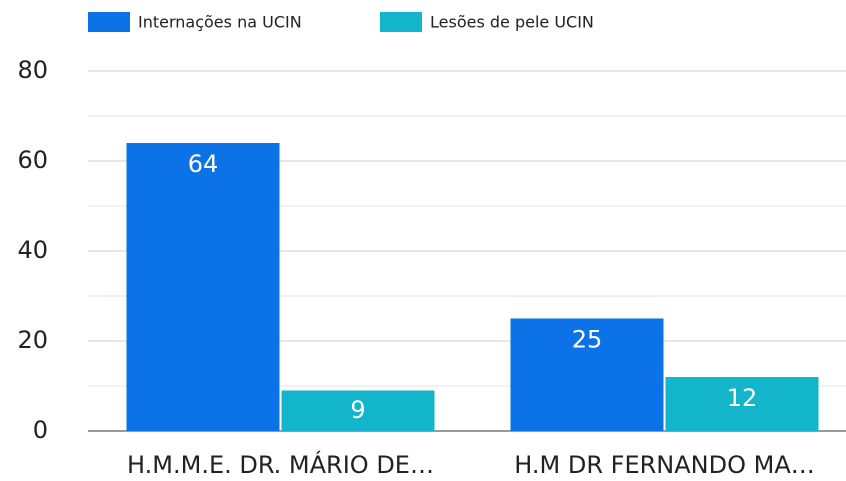  What do you see at coordinates (587, 340) in the screenshot?
I see `data-label: 25` at bounding box center [587, 340].